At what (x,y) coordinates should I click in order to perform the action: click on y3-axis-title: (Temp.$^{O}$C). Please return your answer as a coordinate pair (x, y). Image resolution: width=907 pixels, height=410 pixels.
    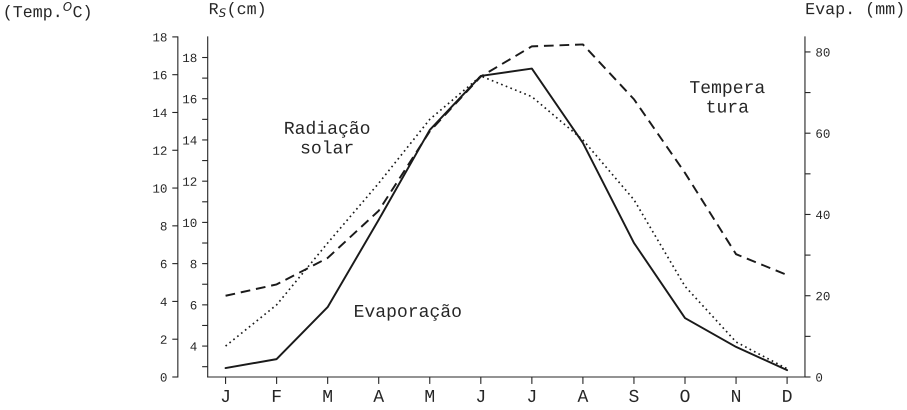
    Looking at the image, I should click on (48, 11).